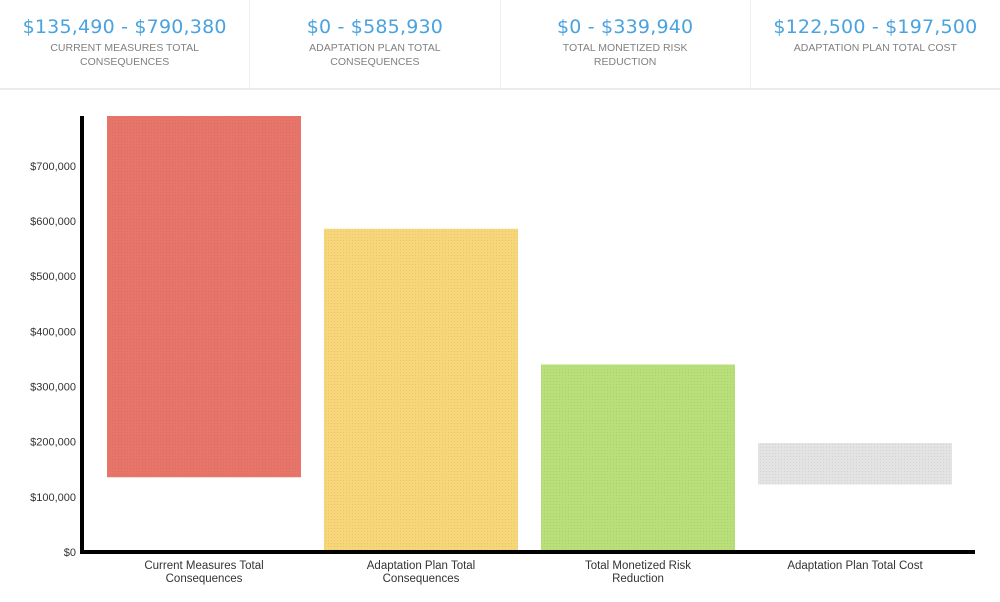  I want to click on summary-value: $0 - $339,940, so click(625, 27).